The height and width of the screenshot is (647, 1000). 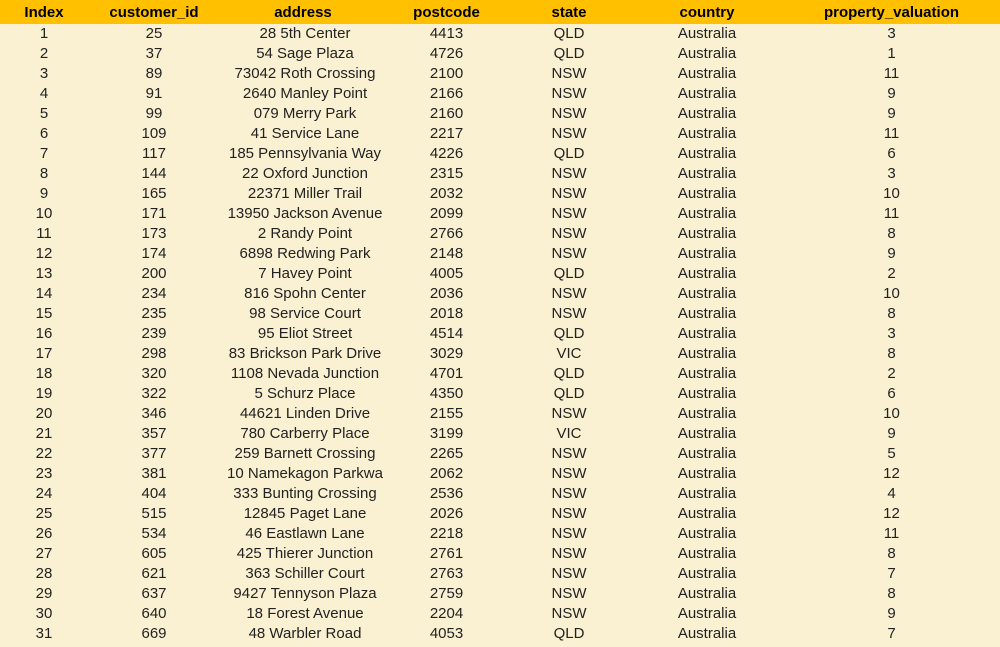 What do you see at coordinates (44, 273) in the screenshot?
I see `index-cell: 13` at bounding box center [44, 273].